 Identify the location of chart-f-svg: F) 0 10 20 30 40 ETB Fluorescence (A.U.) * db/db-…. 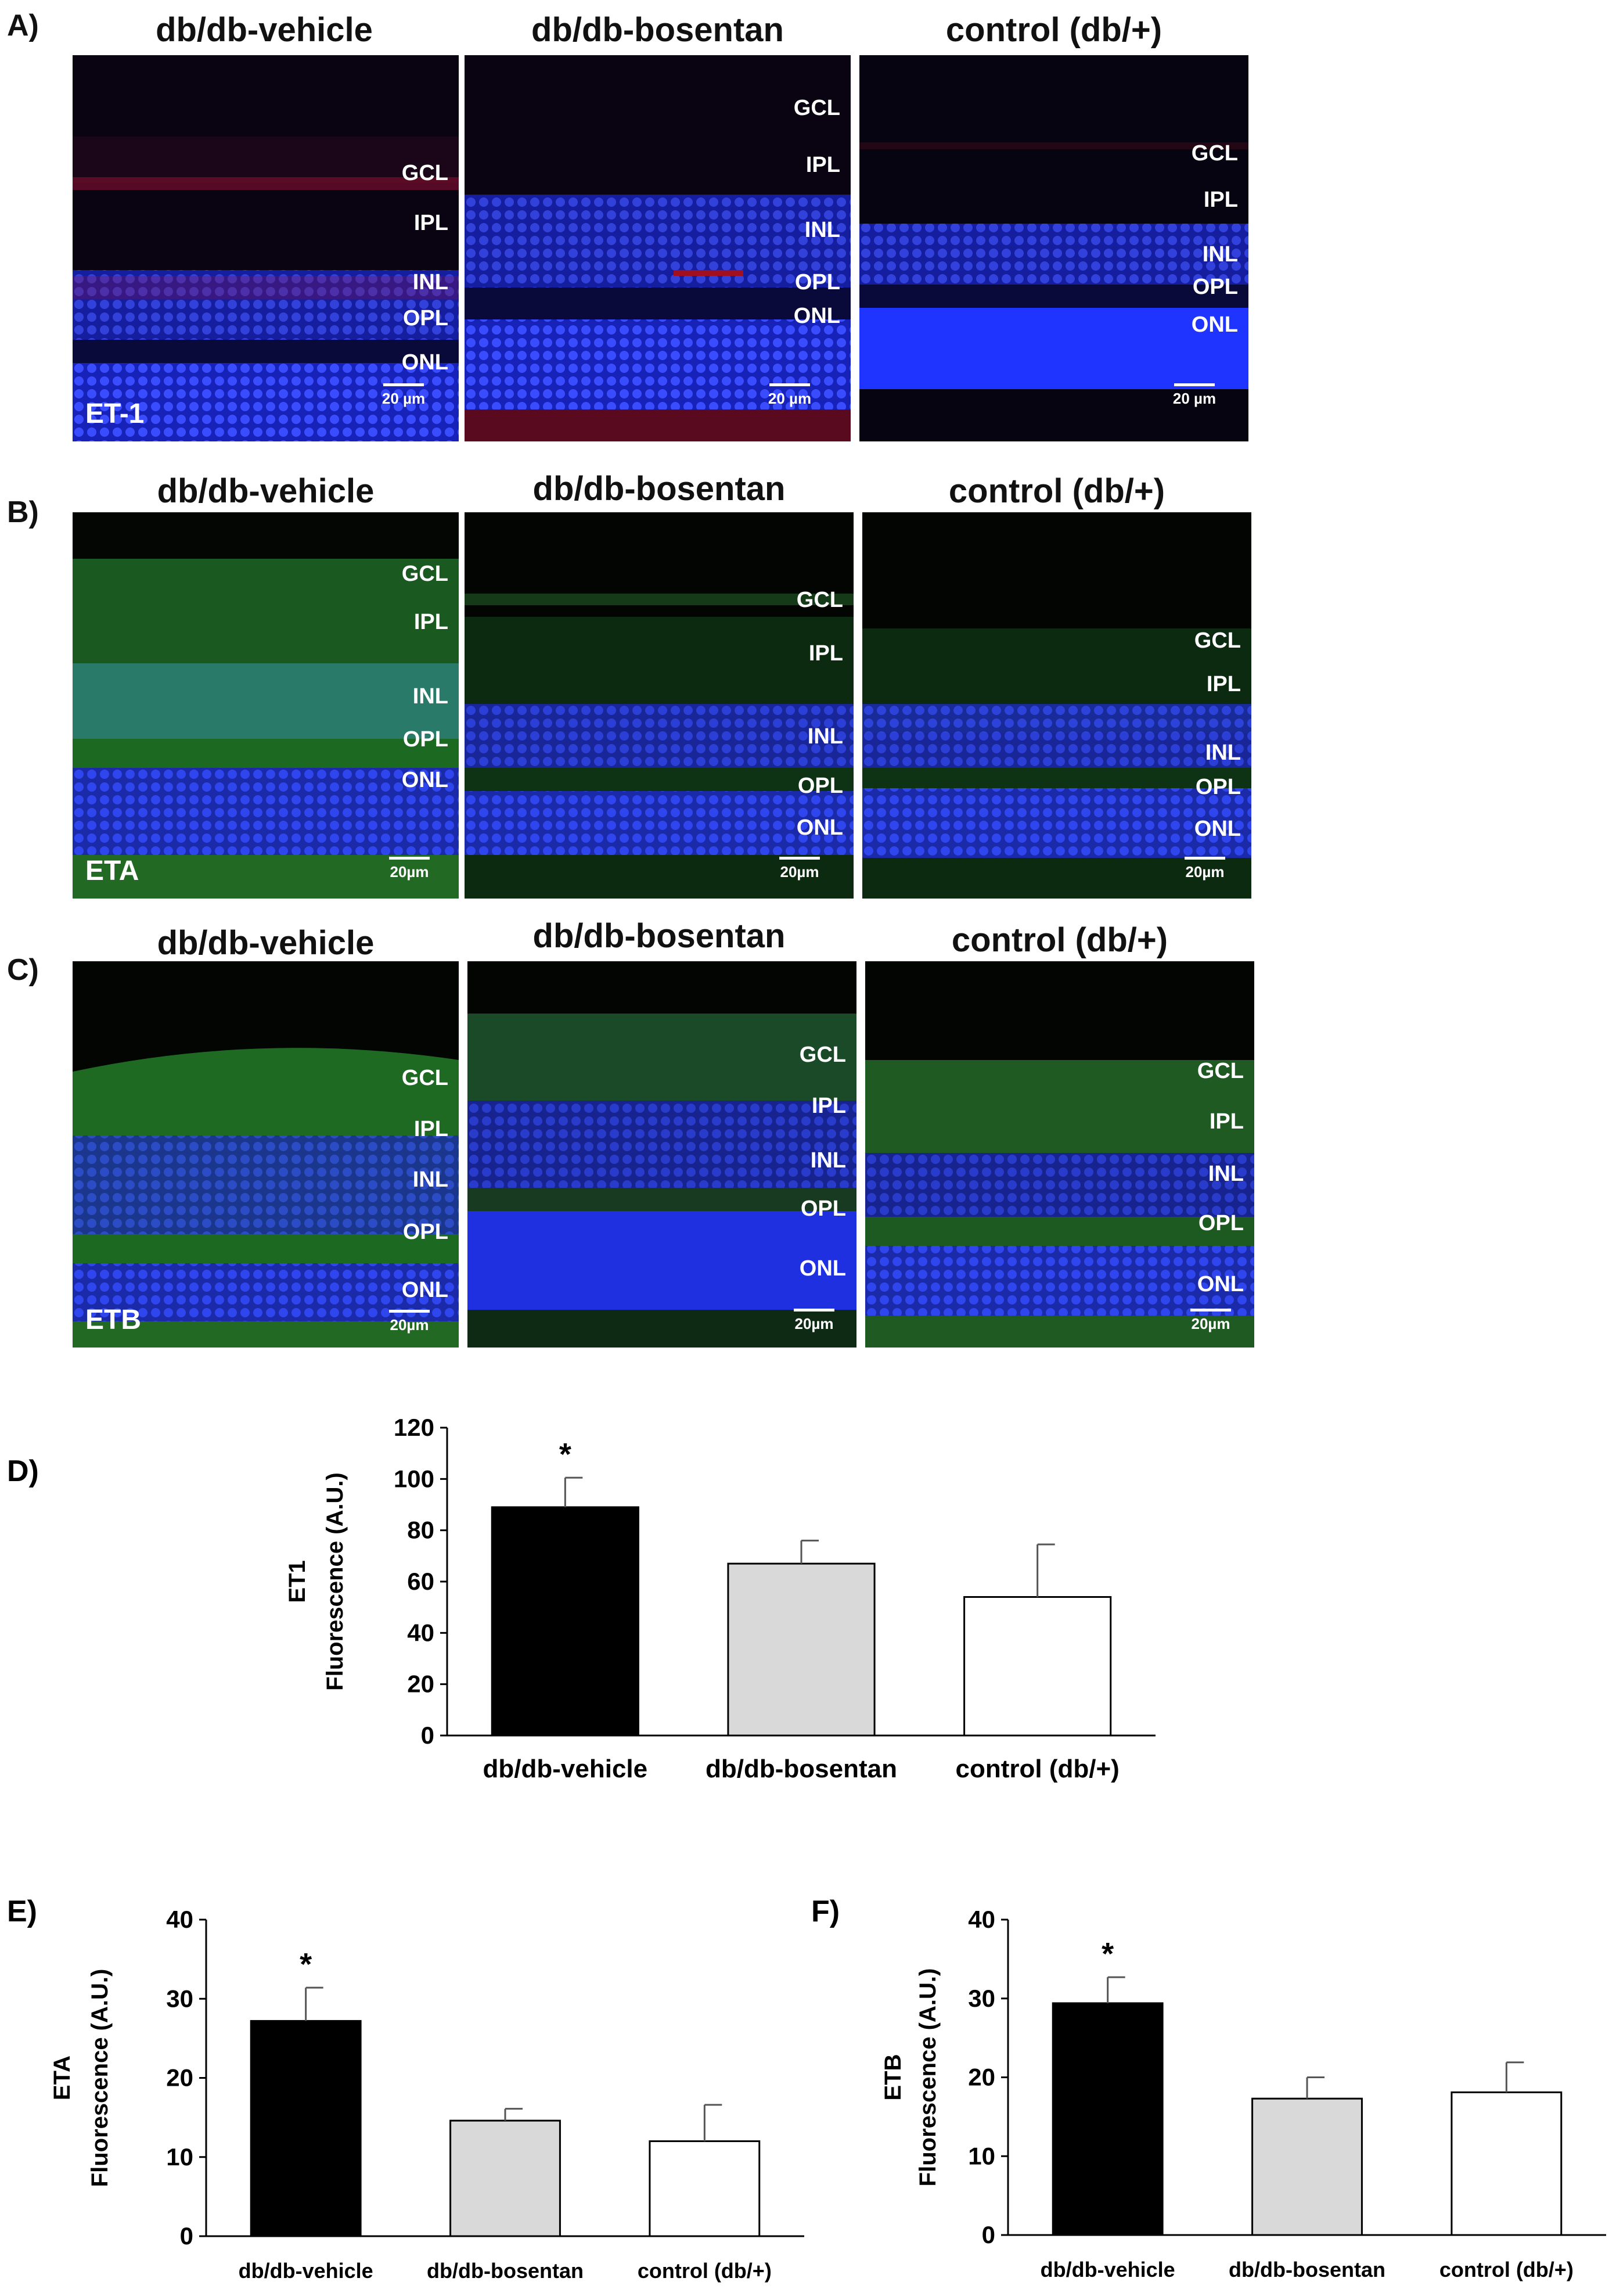
(1208, 2088).